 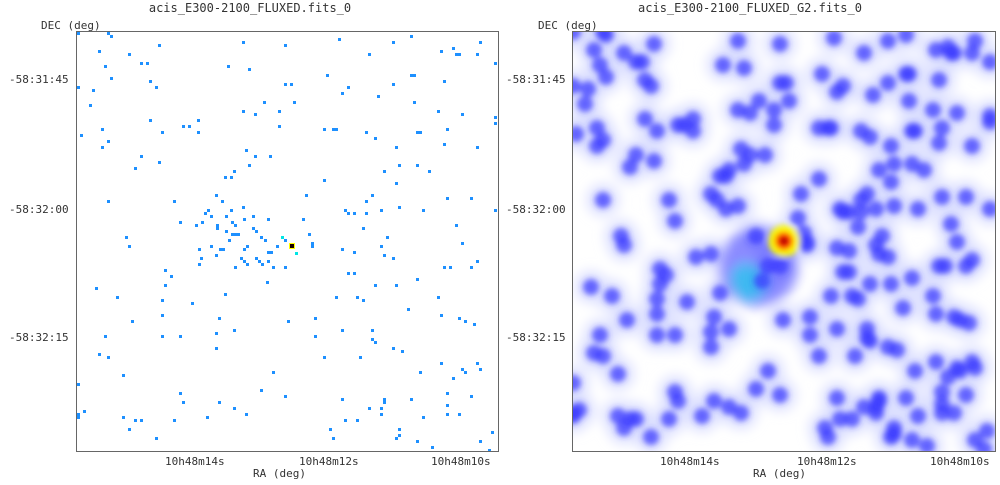 I want to click on left-ytick-3: -58:32:15, so click(x=39, y=337).